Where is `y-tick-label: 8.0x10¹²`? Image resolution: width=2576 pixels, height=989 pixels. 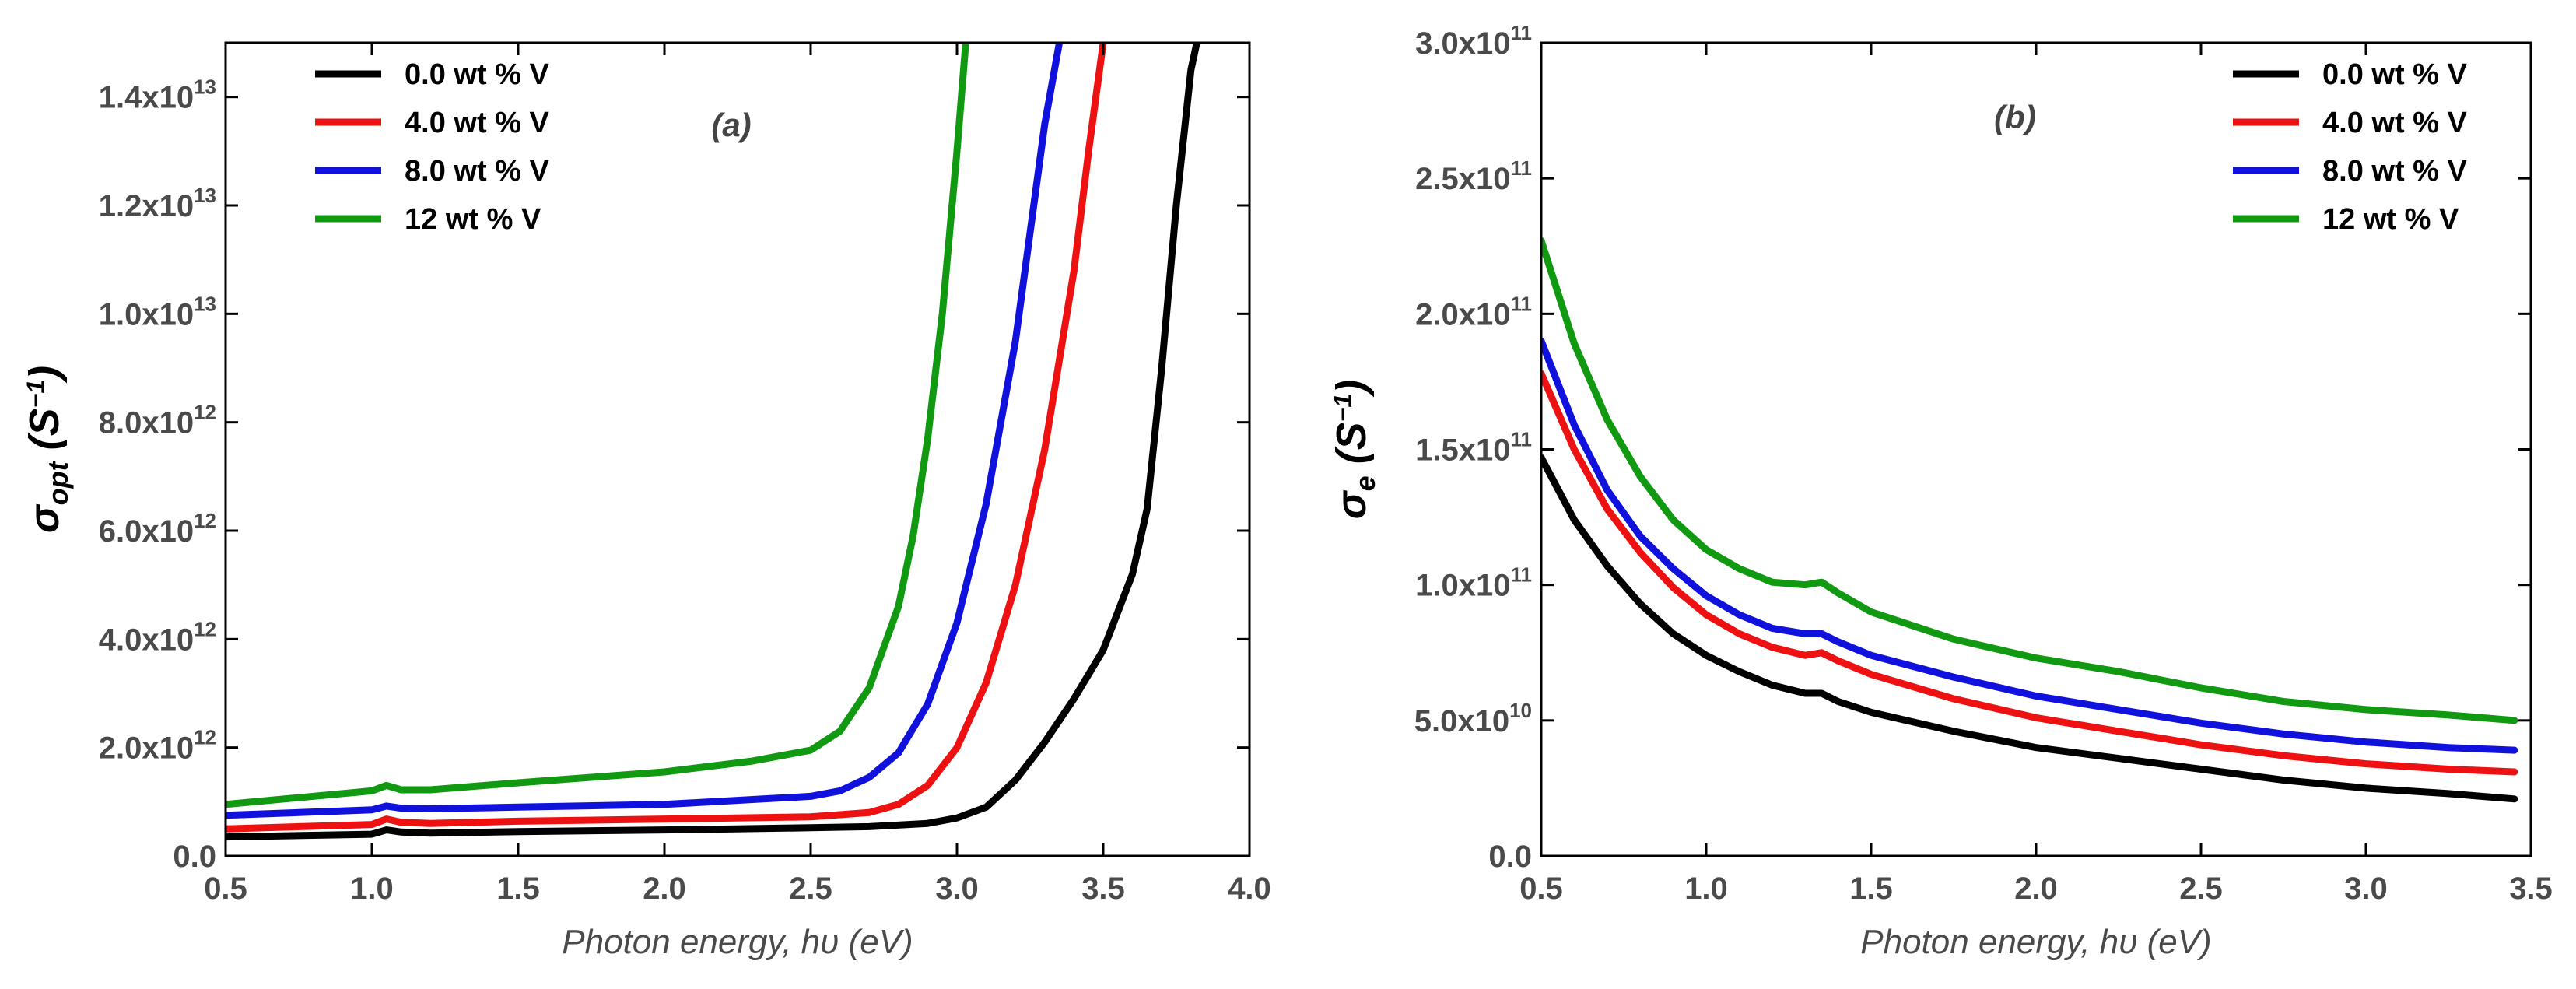 y-tick-label: 8.0x10¹² is located at coordinates (158, 420).